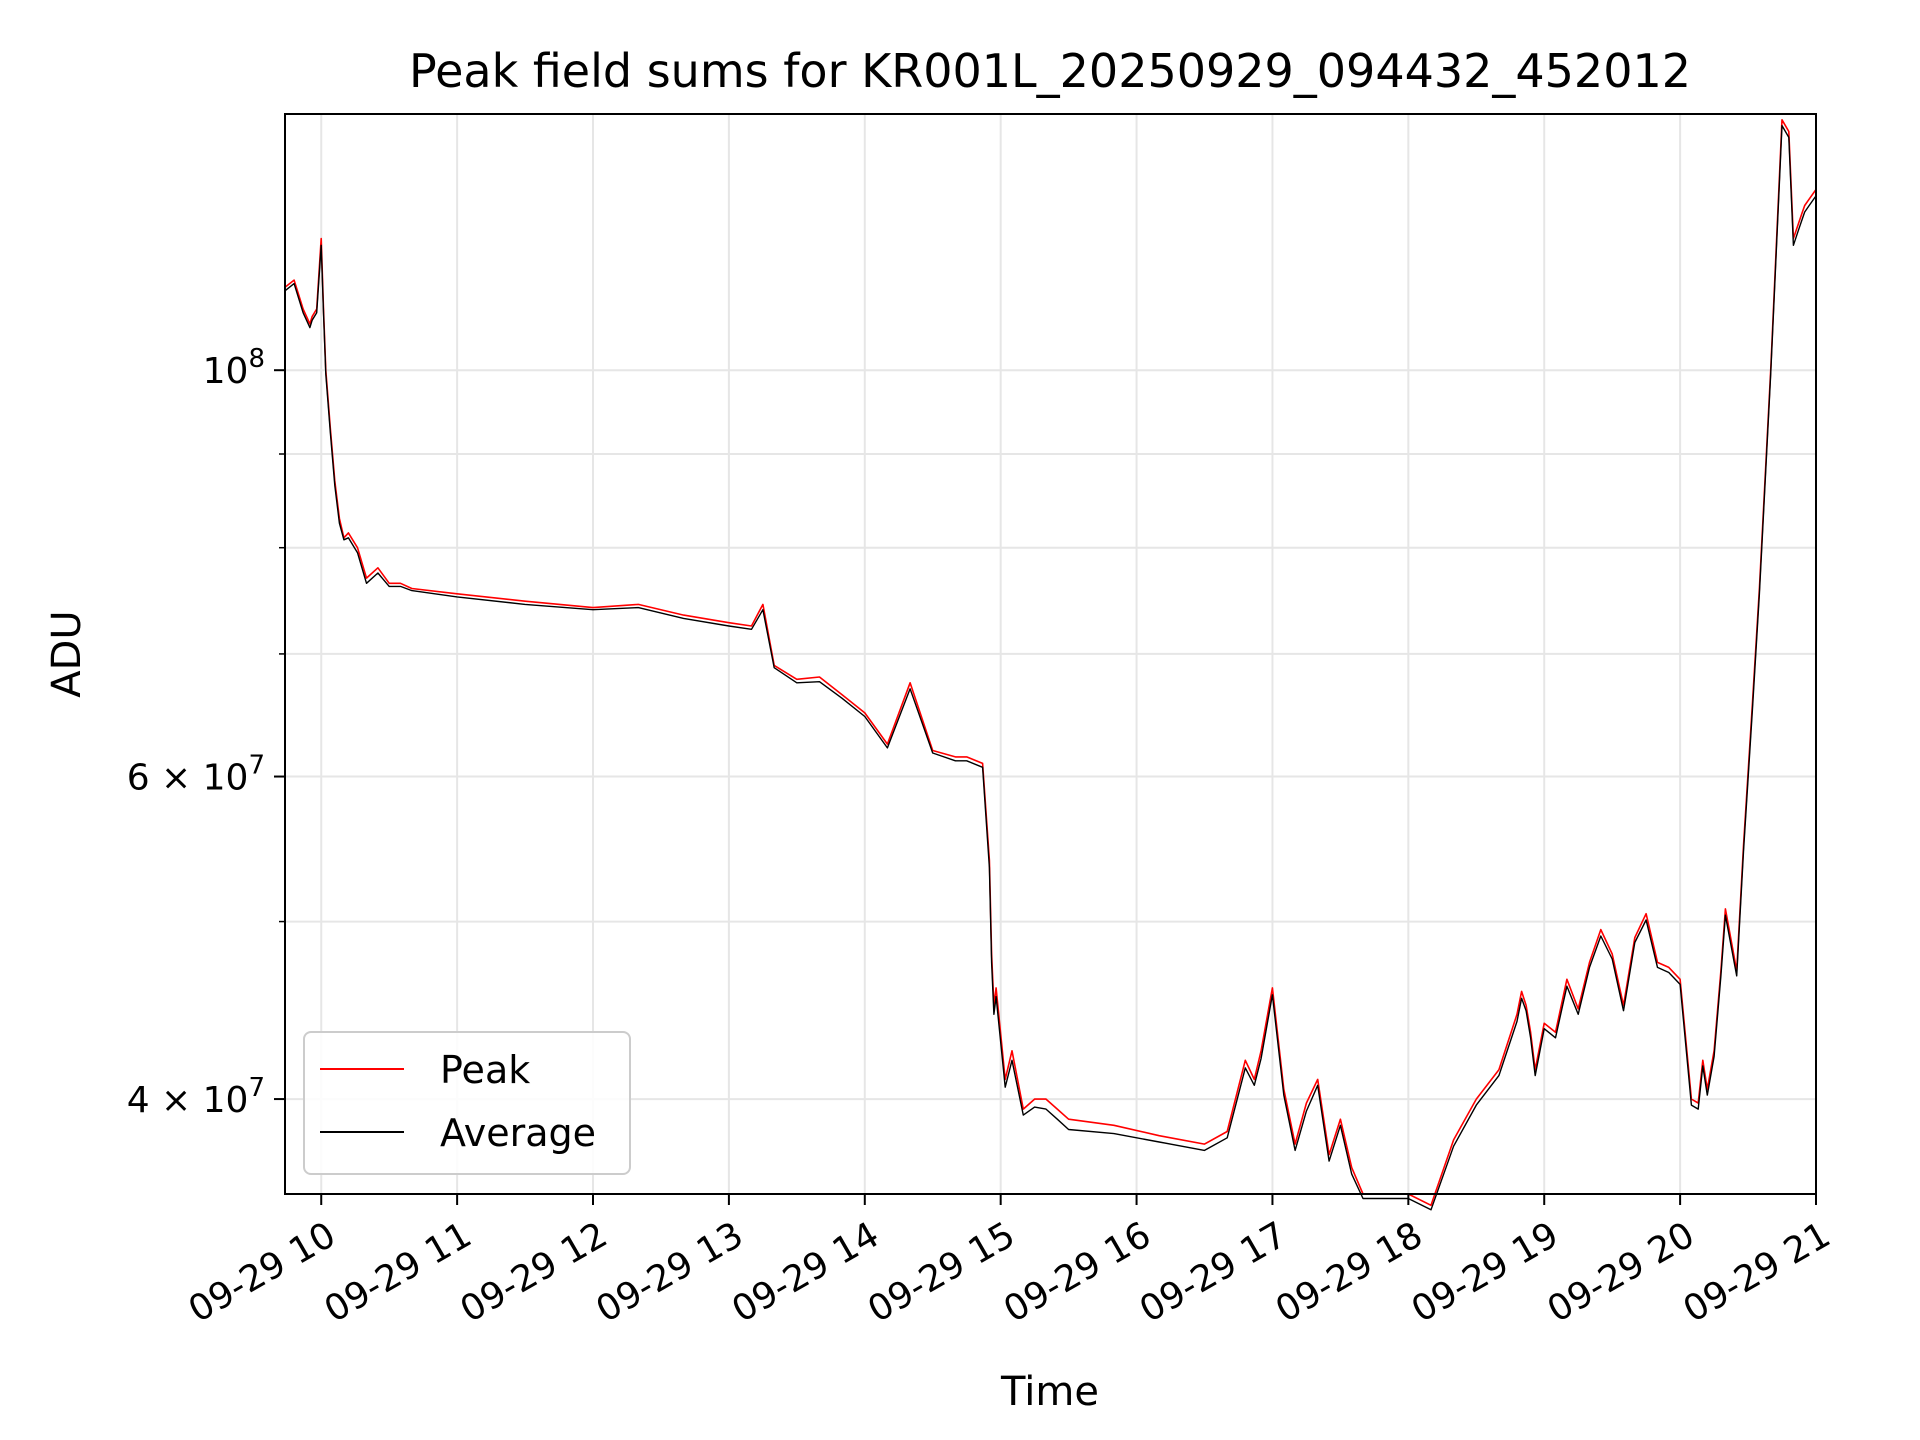 The height and width of the screenshot is (1440, 1920). What do you see at coordinates (518, 1133) in the screenshot?
I see `legend-label-average: Average` at bounding box center [518, 1133].